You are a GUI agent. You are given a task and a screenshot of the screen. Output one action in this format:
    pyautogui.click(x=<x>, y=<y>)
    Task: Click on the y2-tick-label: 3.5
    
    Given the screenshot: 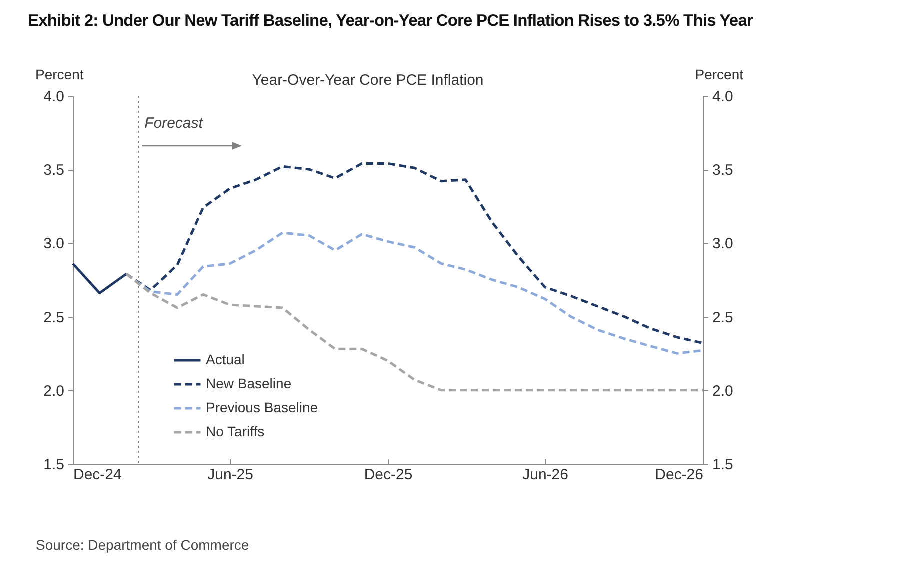 What is the action you would take?
    pyautogui.click(x=723, y=171)
    